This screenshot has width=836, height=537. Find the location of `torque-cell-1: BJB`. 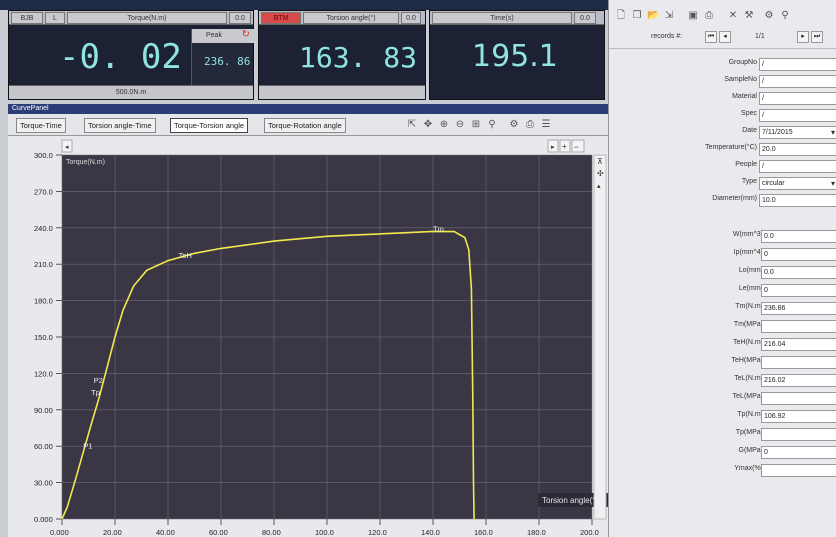

torque-cell-1: BJB is located at coordinates (27, 17).